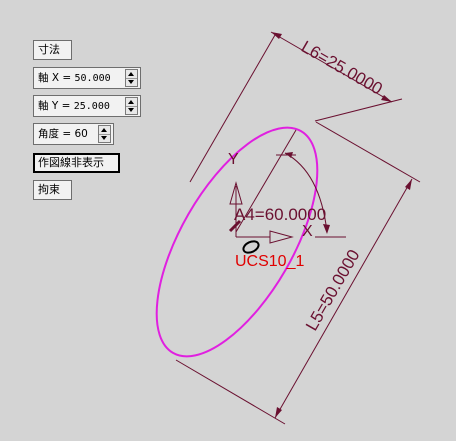 This screenshot has width=456, height=441. I want to click on angle-down-button, so click(104, 138).